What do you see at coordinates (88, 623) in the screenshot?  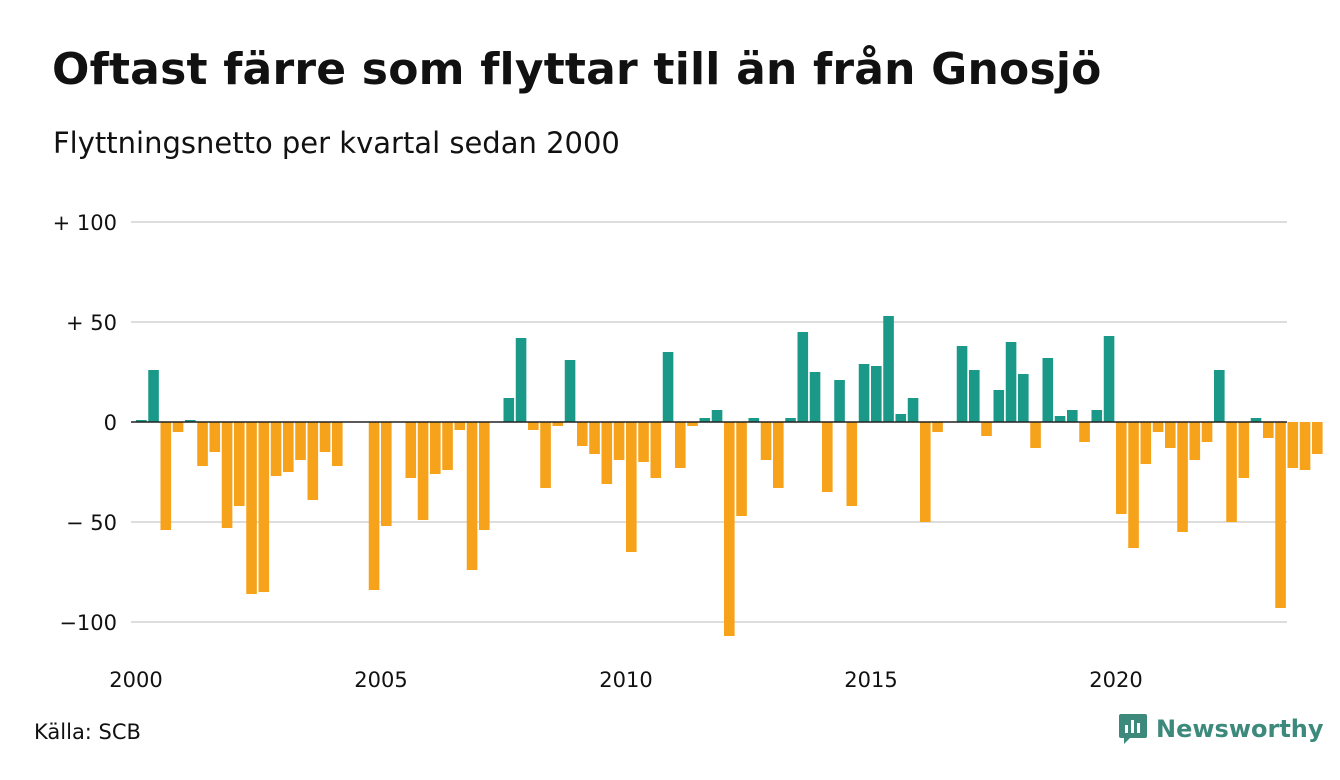 I see `y-tick-label: −100` at bounding box center [88, 623].